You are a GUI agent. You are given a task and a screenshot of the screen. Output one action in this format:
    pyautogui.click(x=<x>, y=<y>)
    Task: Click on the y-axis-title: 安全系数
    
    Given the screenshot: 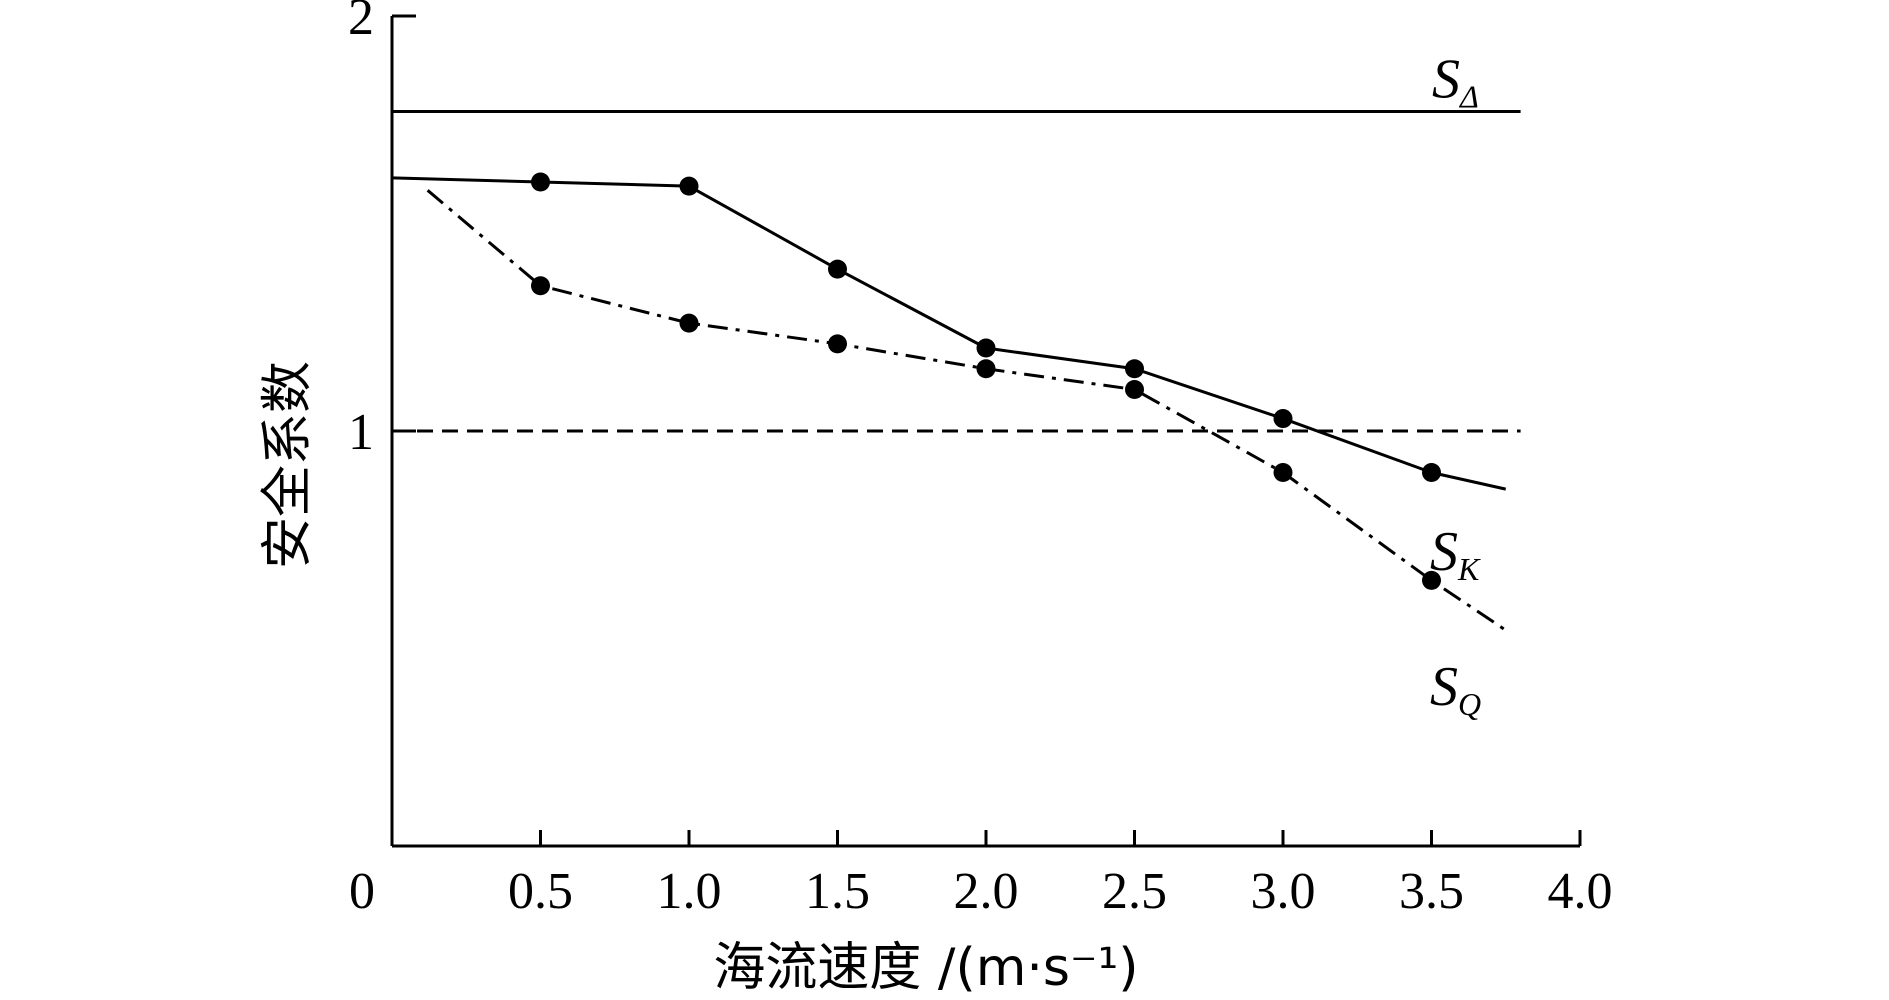 What is the action you would take?
    pyautogui.click(x=288, y=465)
    